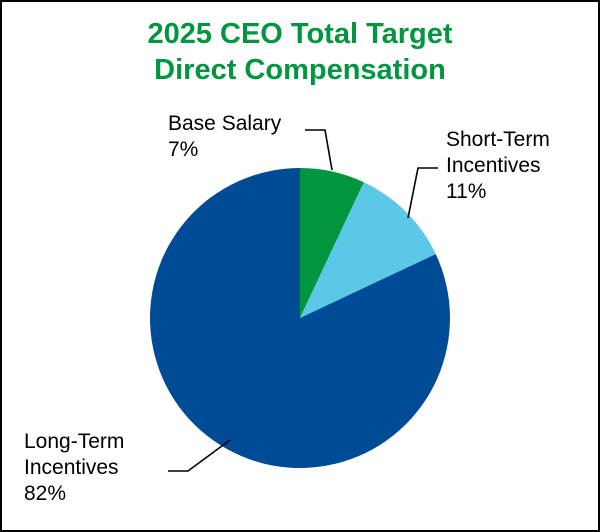 The image size is (600, 532). I want to click on slice-value-label: 82%, so click(45, 493).